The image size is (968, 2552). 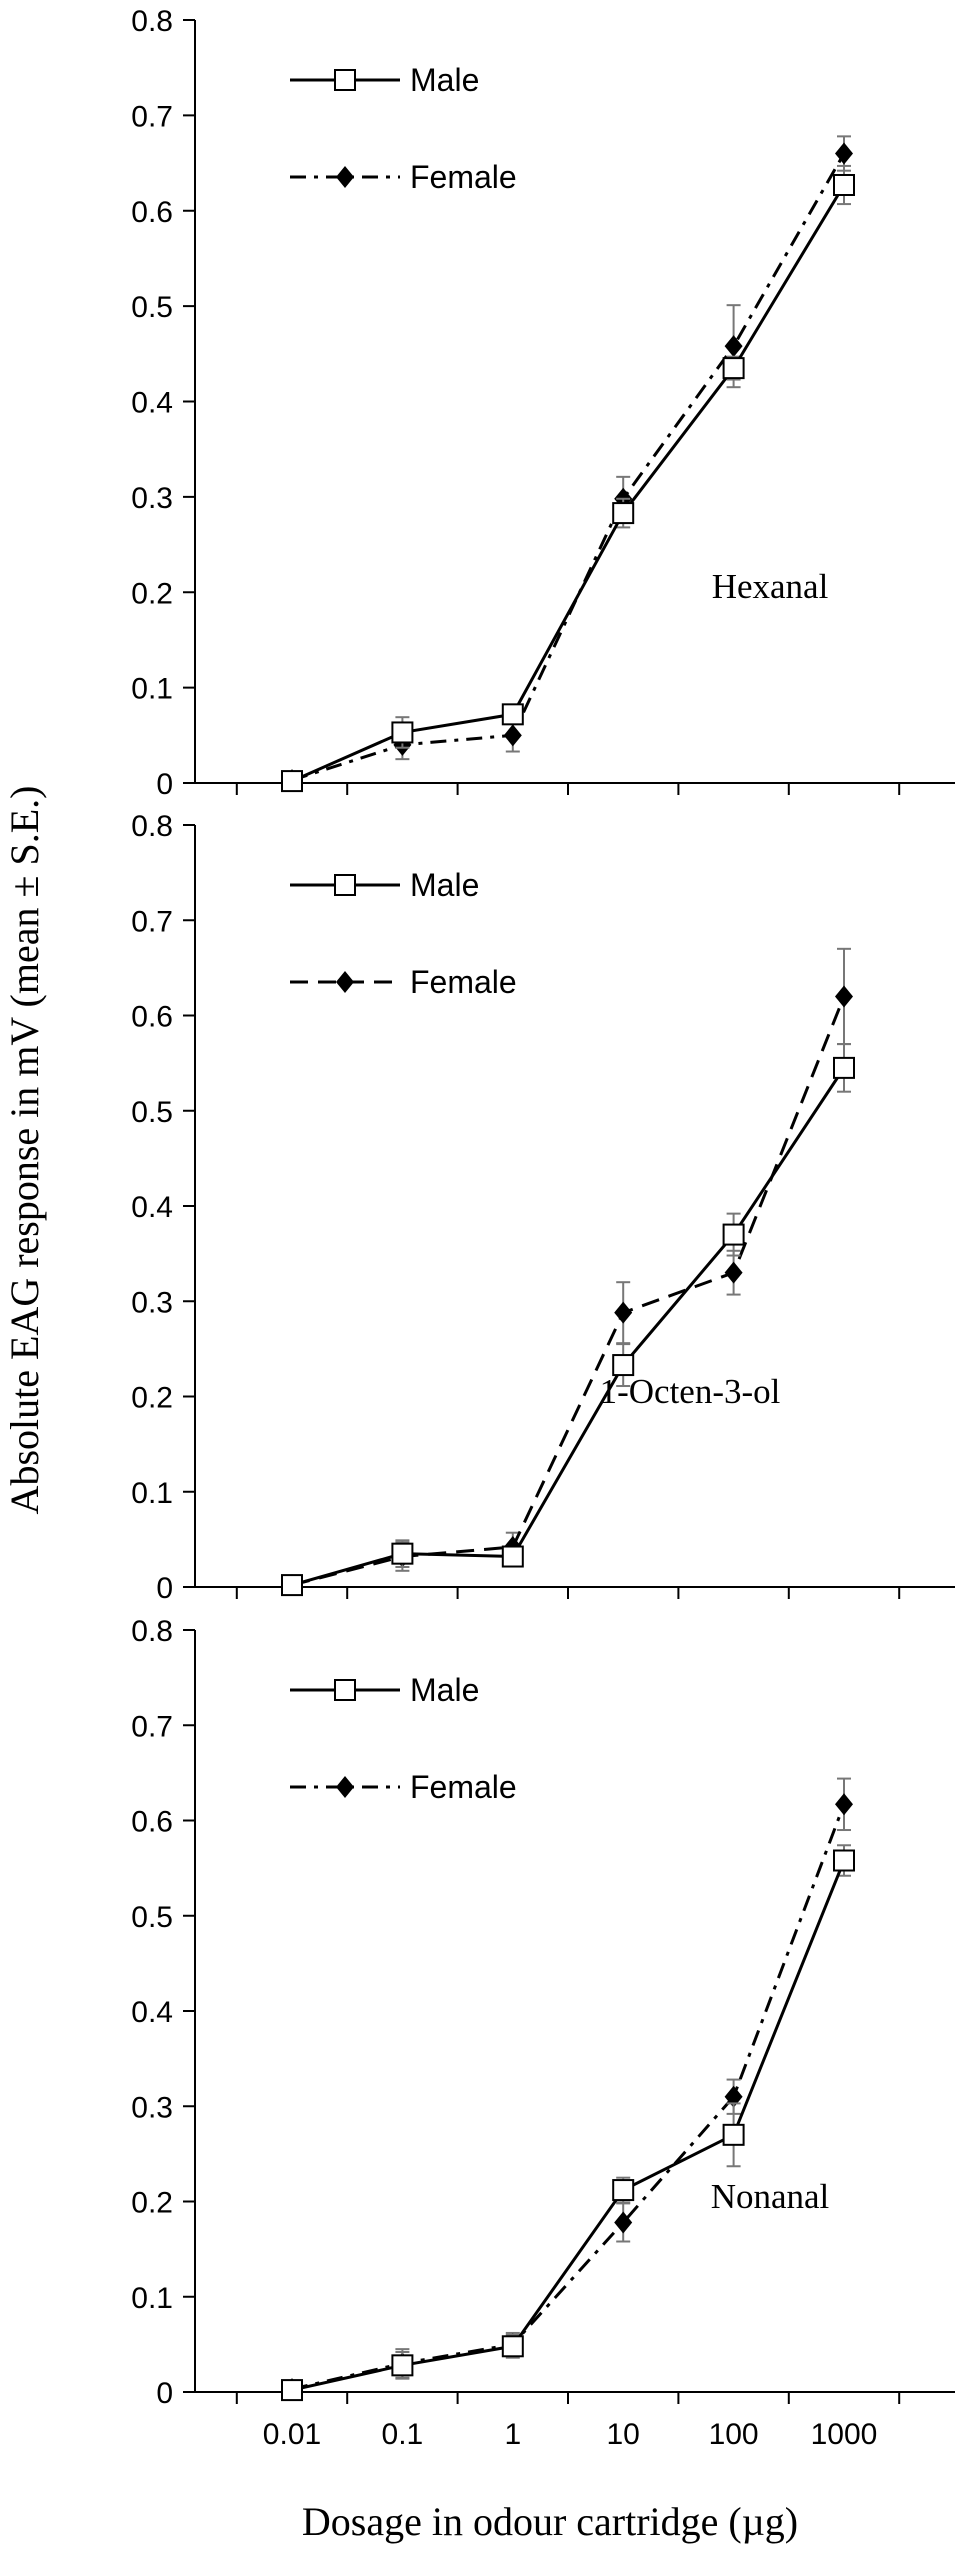 I want to click on x-tick-label: 0.01, so click(x=292, y=2434).